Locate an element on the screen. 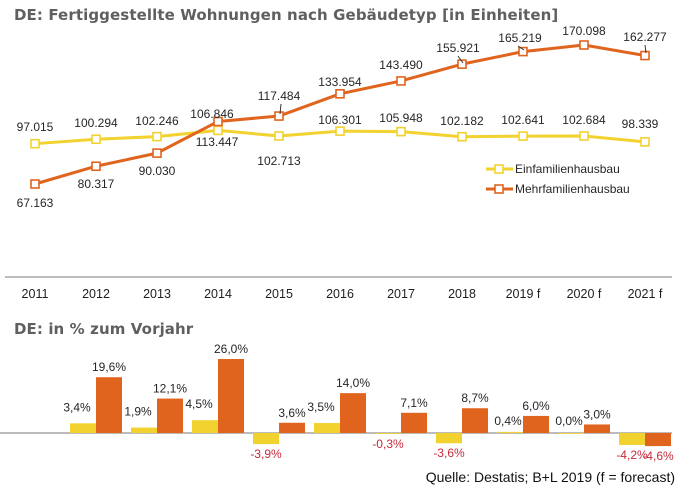 This screenshot has width=691, height=500. data-label-mehrfamilien: 67.163 is located at coordinates (35, 203).